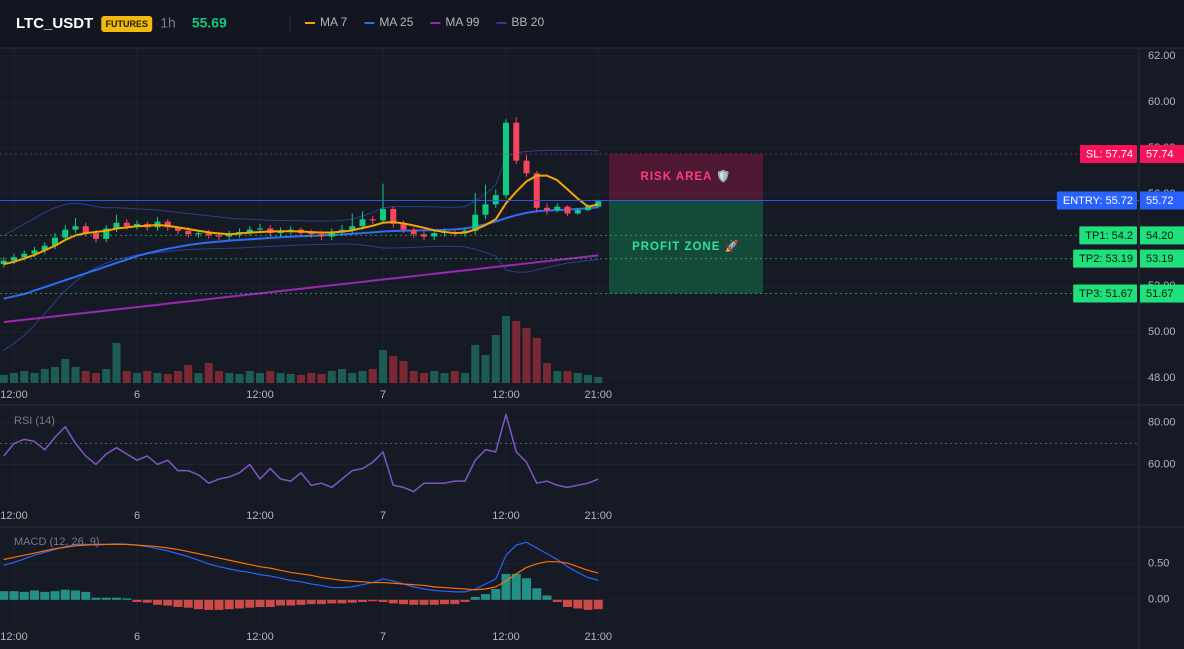  I want to click on bollinger-upper, so click(301, 192).